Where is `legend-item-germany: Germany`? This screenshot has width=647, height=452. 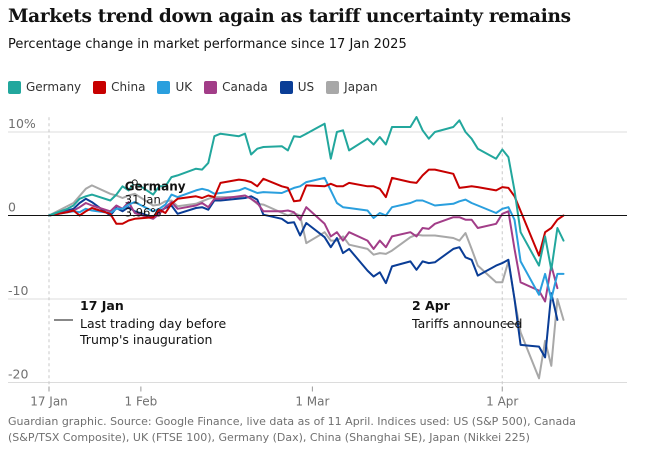
legend-item-germany: Germany is located at coordinates (44, 87).